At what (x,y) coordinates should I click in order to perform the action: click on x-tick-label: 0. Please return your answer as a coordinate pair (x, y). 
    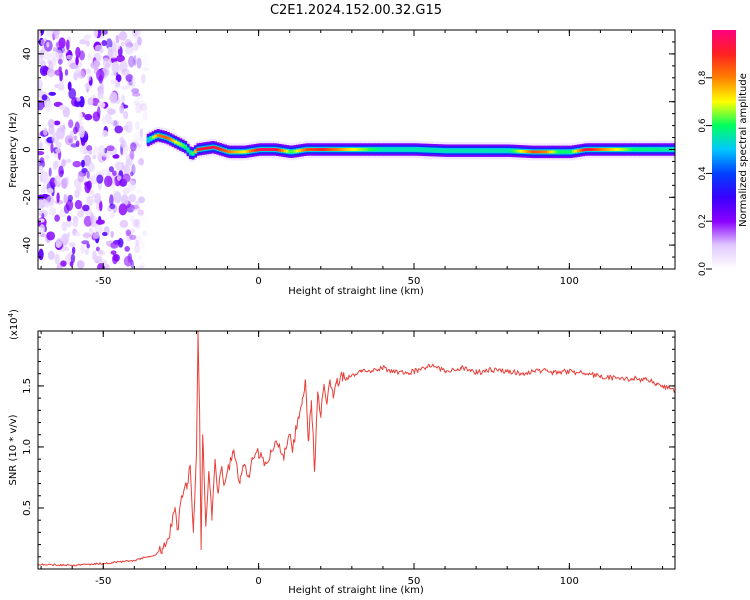
    Looking at the image, I should click on (258, 281).